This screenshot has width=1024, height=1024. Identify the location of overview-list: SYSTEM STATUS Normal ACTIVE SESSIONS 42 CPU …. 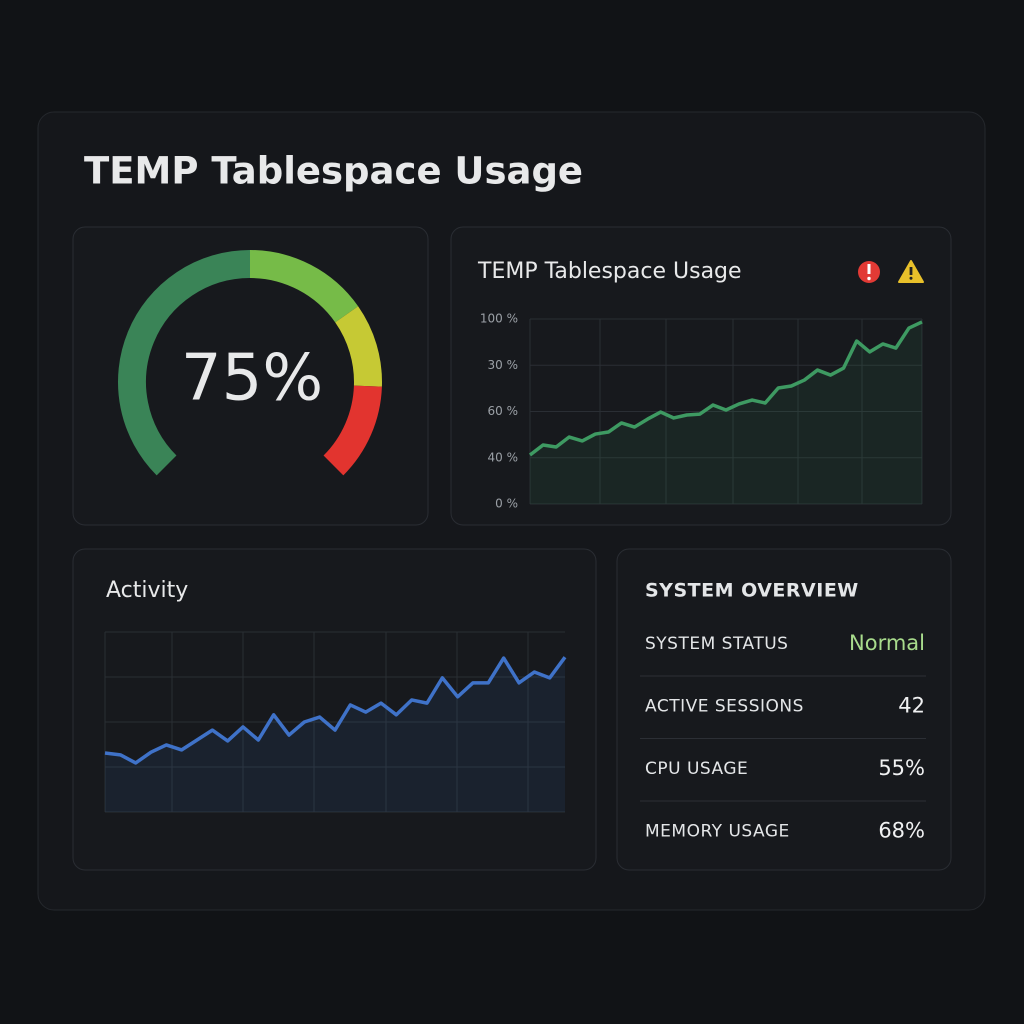
(783, 737).